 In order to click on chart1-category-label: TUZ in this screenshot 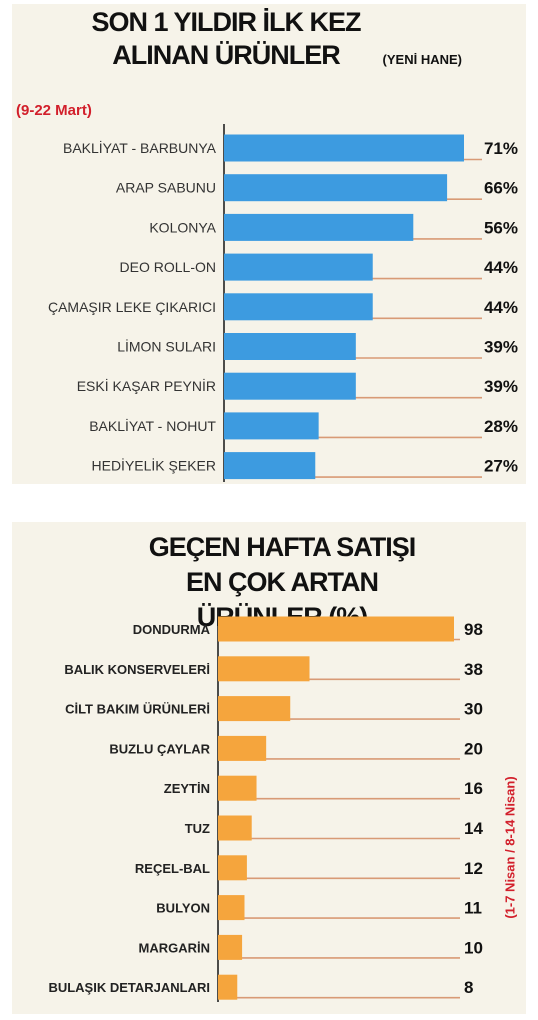, I will do `click(197, 828)`.